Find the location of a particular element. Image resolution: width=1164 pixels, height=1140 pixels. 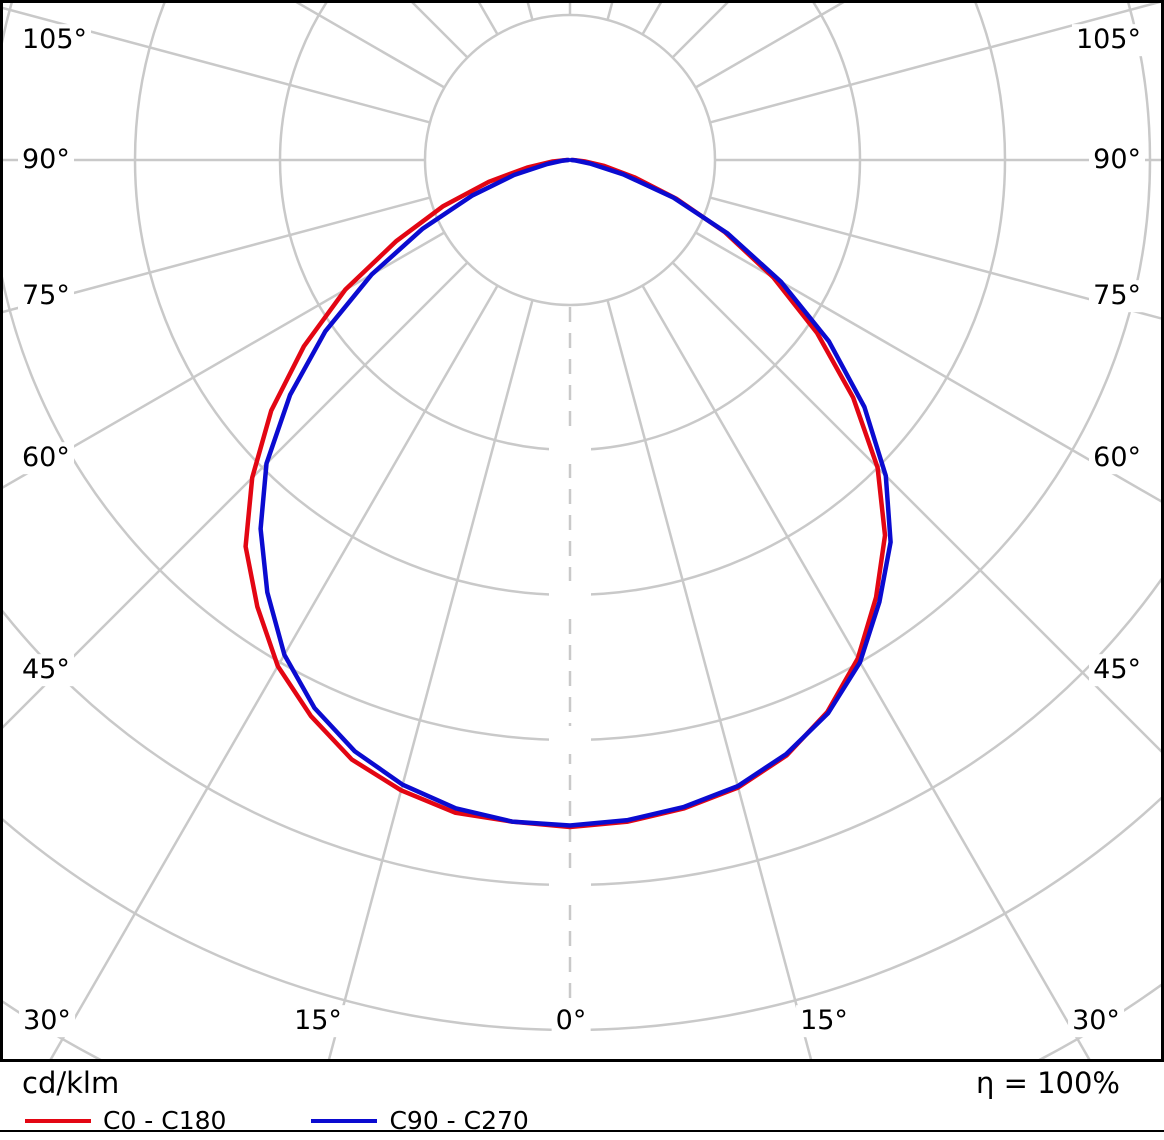

legend-line-c0-c180-icon is located at coordinates (58, 1120).